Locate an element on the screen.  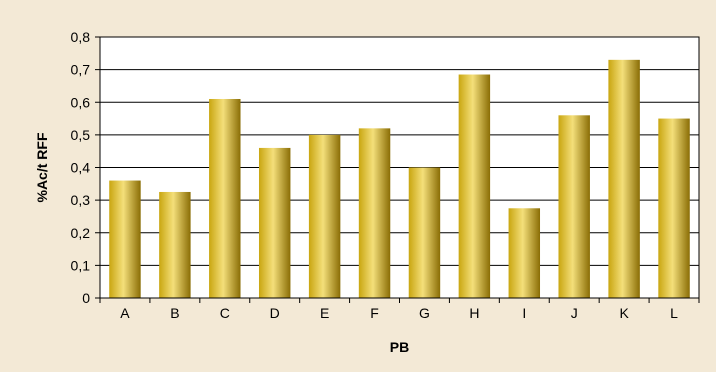
x-axis-title: PB is located at coordinates (399, 347).